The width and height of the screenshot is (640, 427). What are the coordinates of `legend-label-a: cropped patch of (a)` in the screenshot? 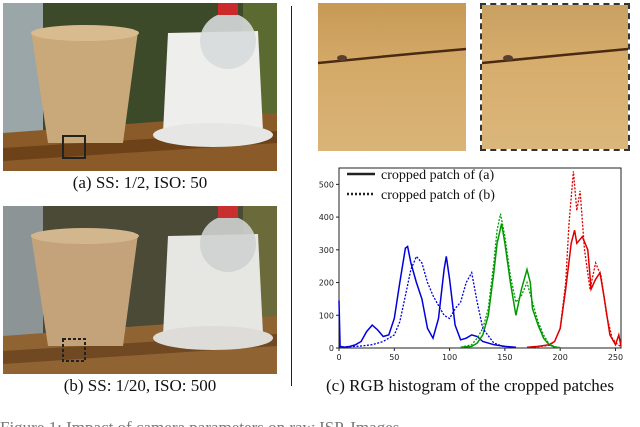 It's located at (437, 175).